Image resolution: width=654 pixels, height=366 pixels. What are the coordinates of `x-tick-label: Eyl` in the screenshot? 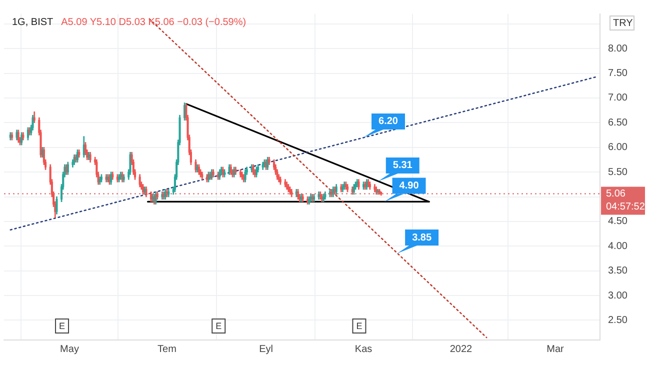 It's located at (266, 349).